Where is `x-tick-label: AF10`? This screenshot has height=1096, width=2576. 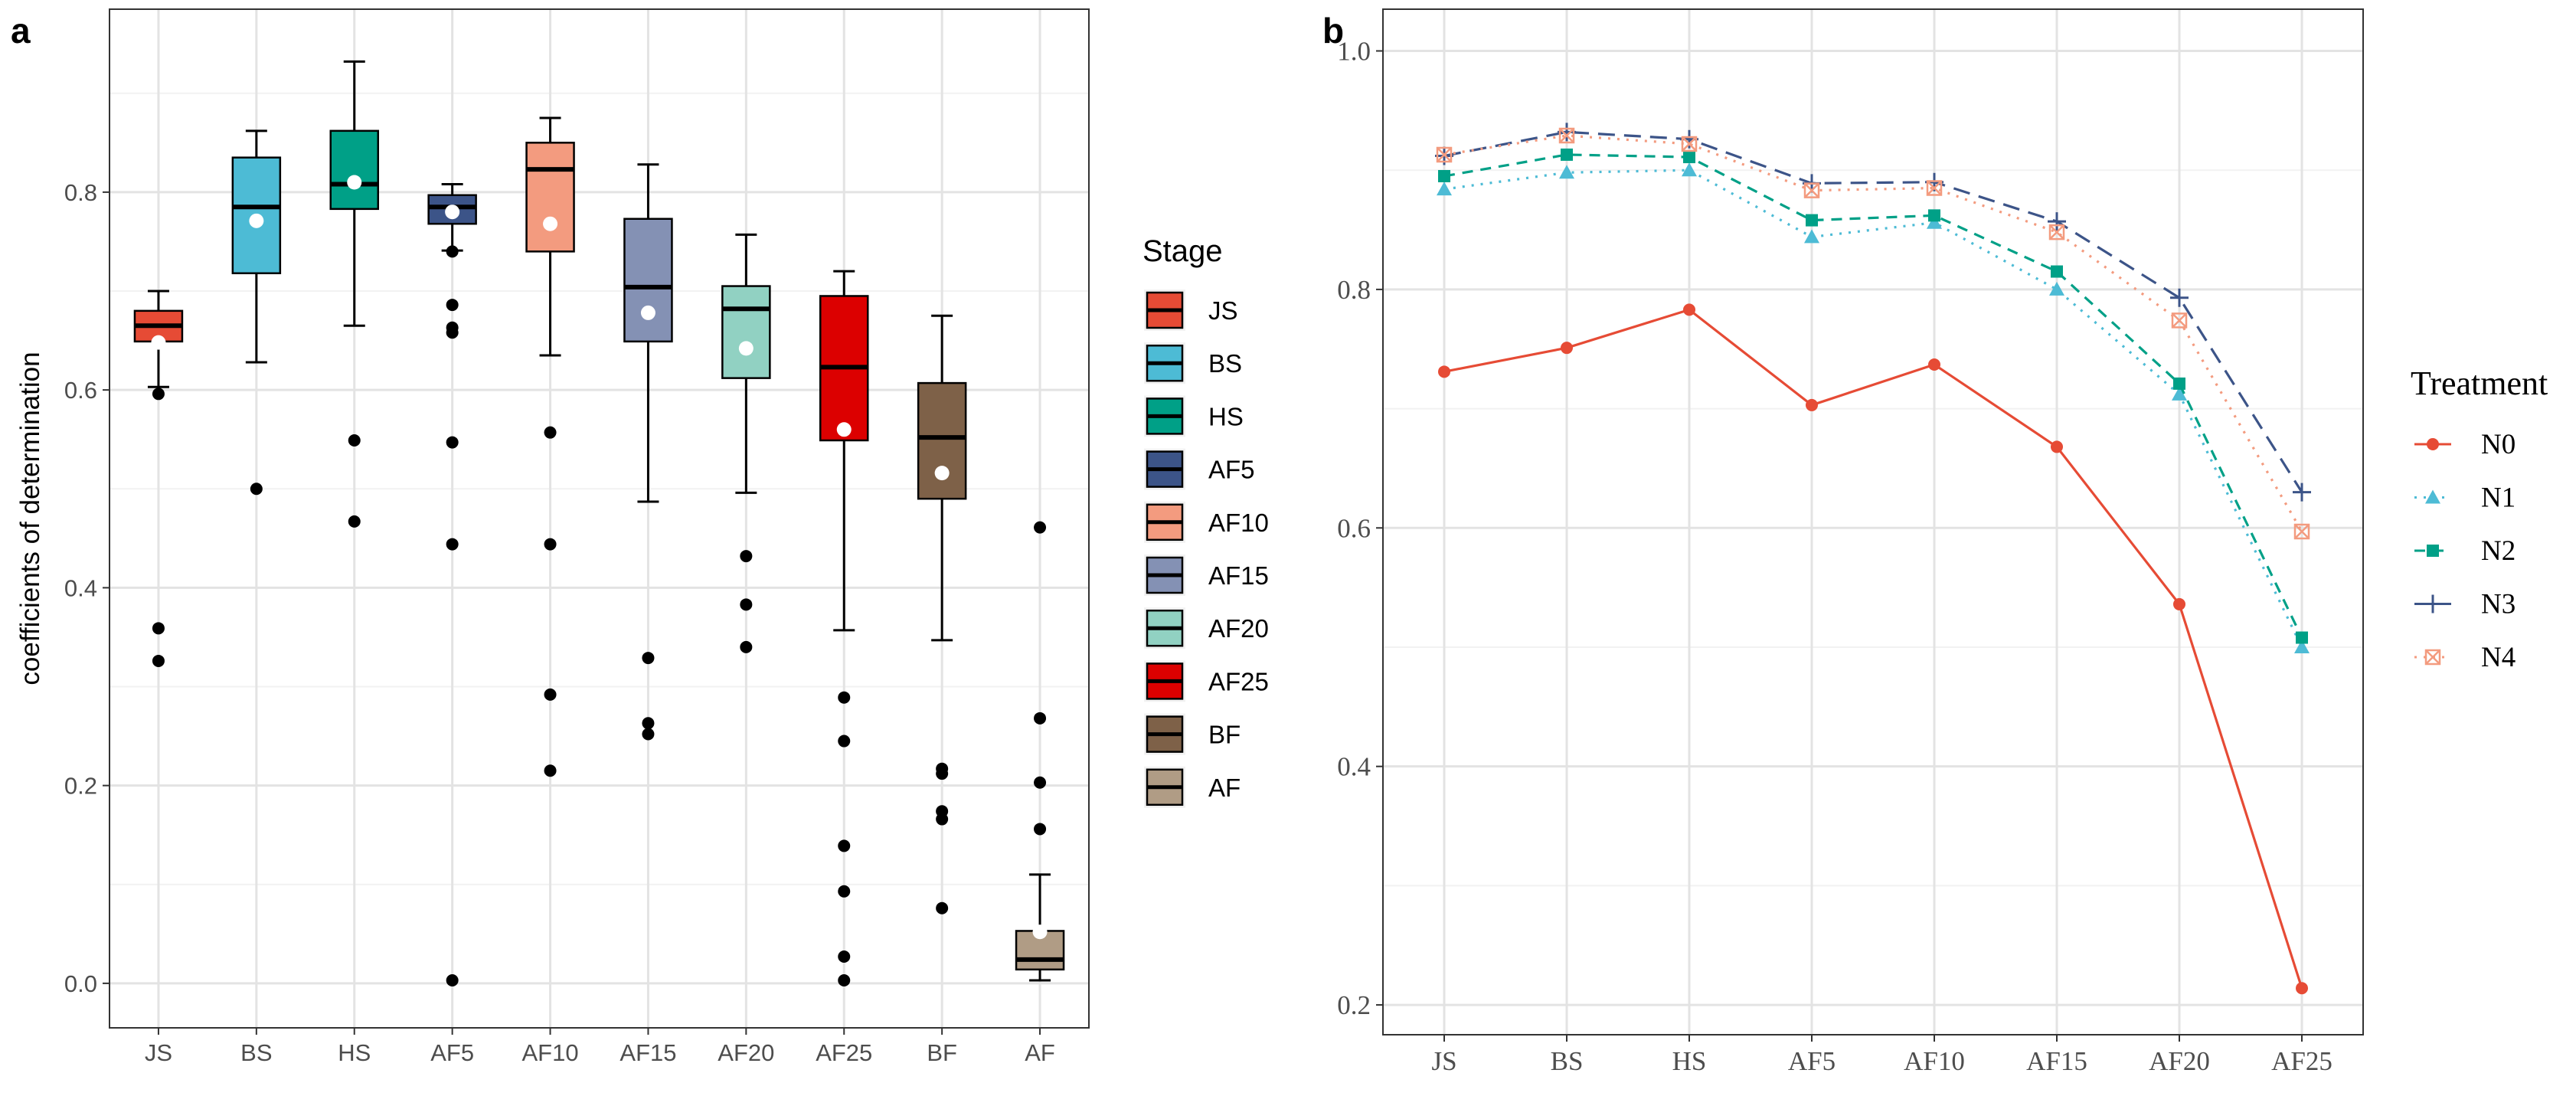 x-tick-label: AF10 is located at coordinates (549, 1052).